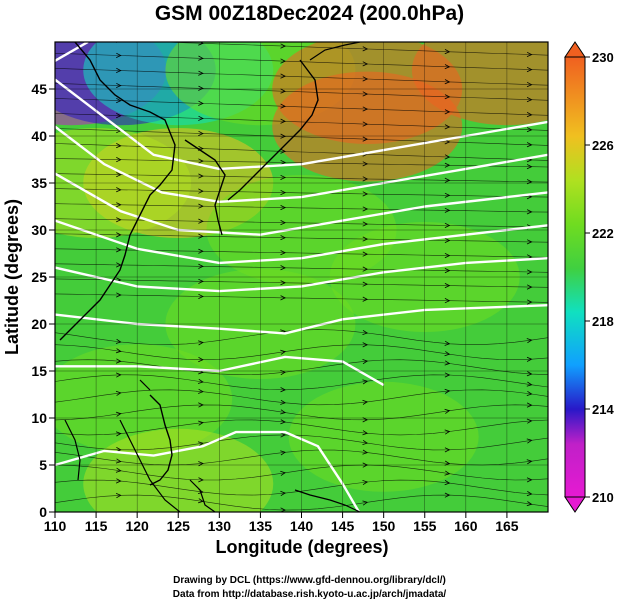 This screenshot has height=605, width=619. I want to click on colorbar-tick-label: 210, so click(603, 497).